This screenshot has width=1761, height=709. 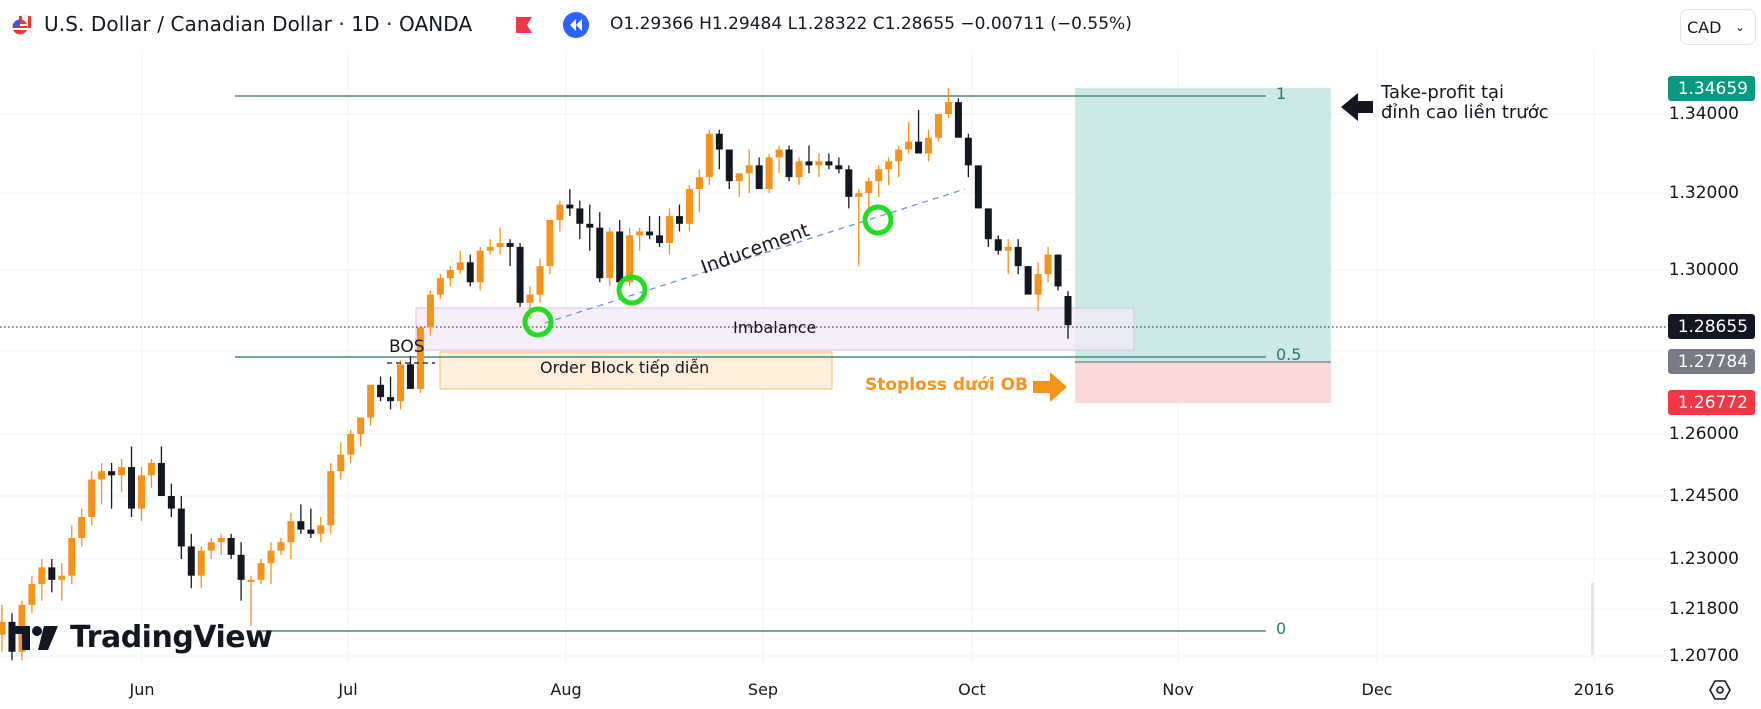 I want to click on tradingview-logo-icon, so click(x=35, y=637).